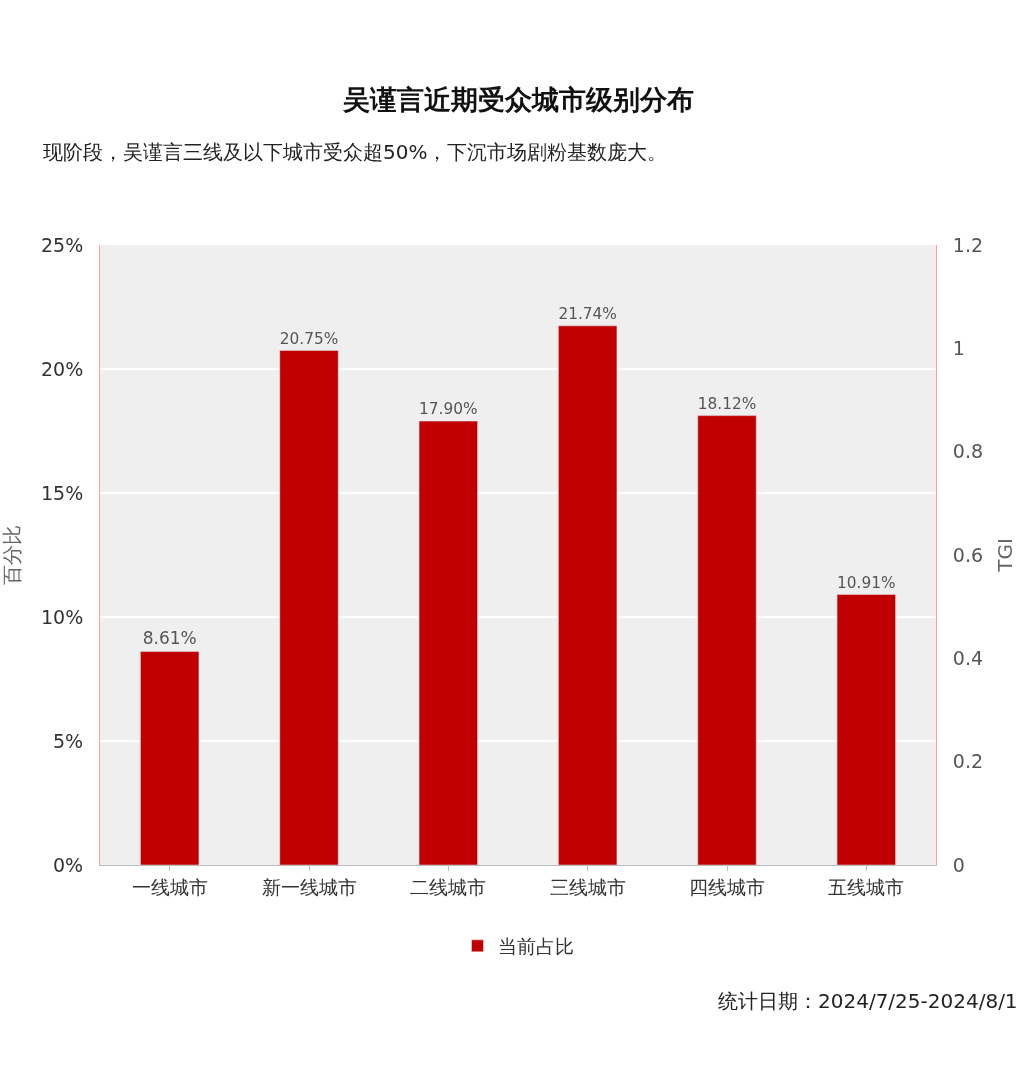 Image resolution: width=1036 pixels, height=1065 pixels. What do you see at coordinates (517, 100) in the screenshot?
I see `chart-title: 吴谨言近期受众城市级别分布` at bounding box center [517, 100].